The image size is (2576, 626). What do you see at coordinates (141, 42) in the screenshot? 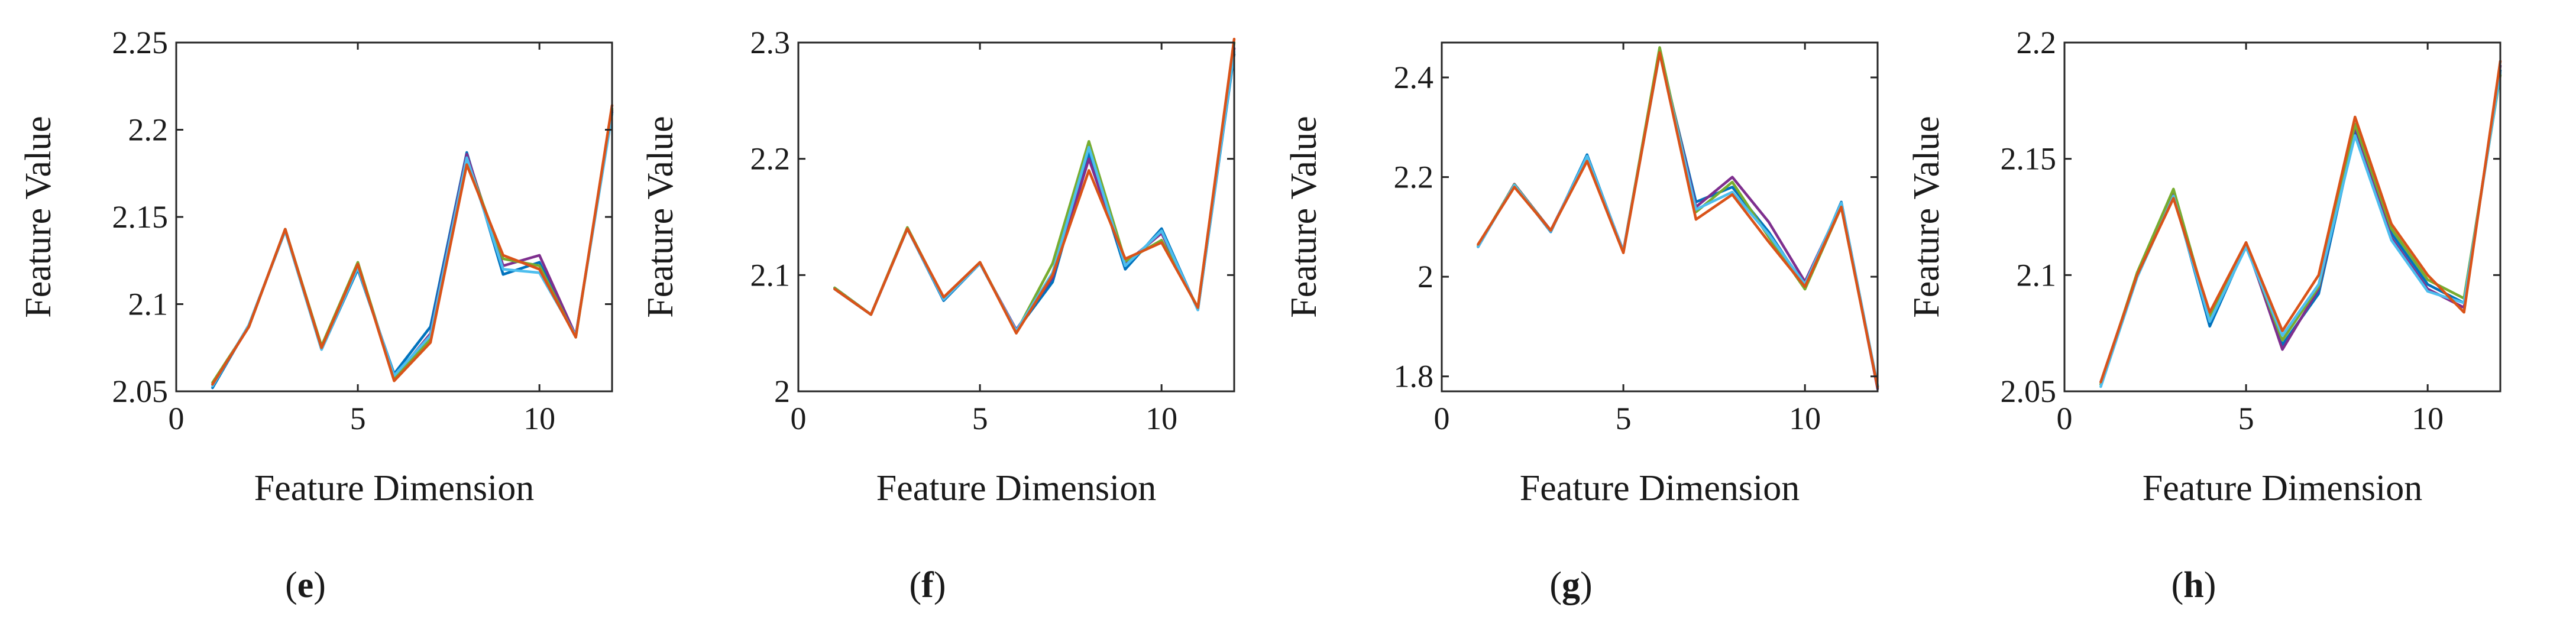
I see `y-tick-label: 2.25` at bounding box center [141, 42].